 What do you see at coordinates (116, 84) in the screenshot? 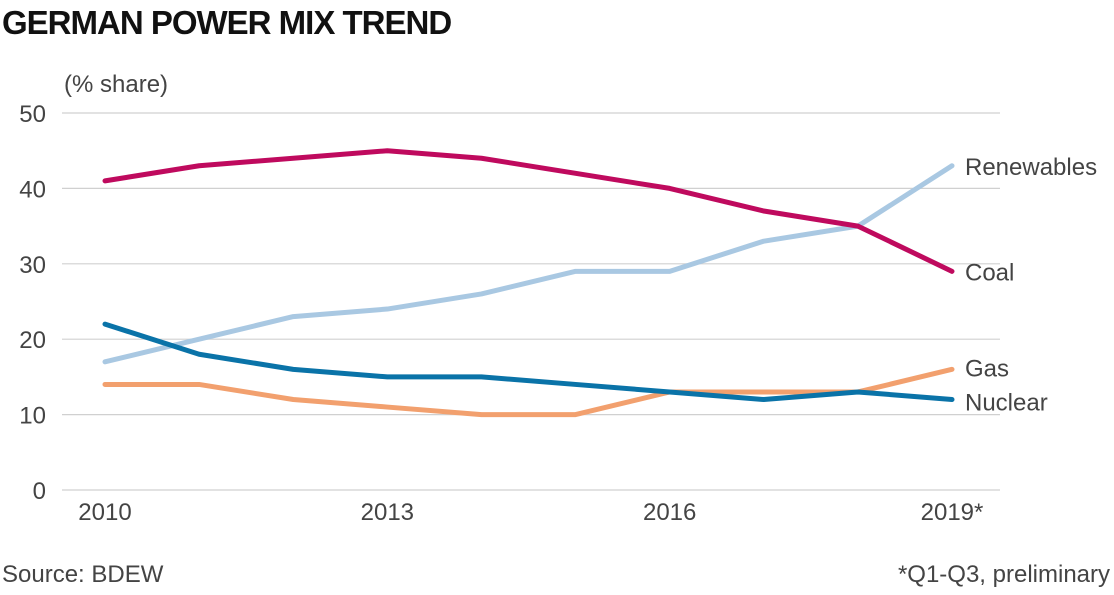
I see `y-axis-label: (% share)` at bounding box center [116, 84].